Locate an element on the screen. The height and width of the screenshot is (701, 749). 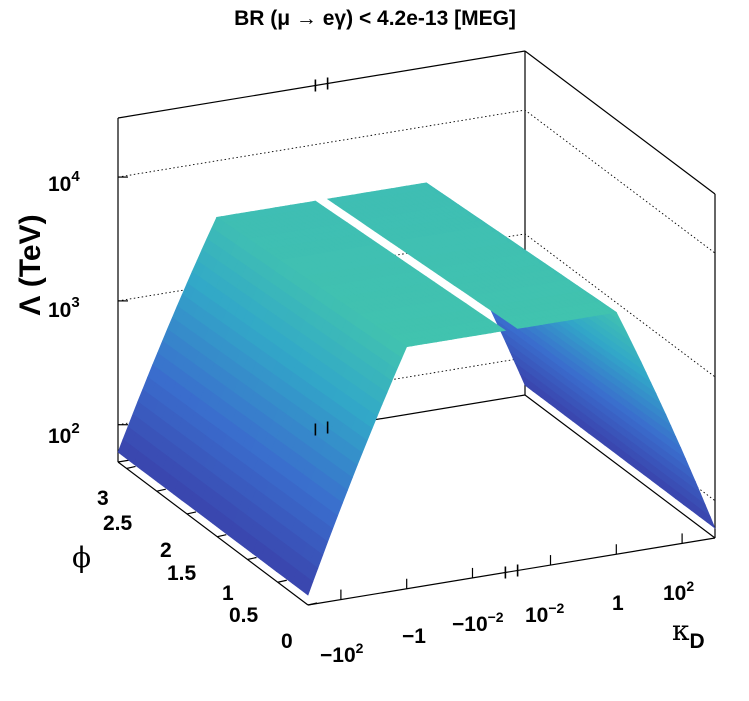
z-axis-label: Λ (TeV) is located at coordinates (30, 264).